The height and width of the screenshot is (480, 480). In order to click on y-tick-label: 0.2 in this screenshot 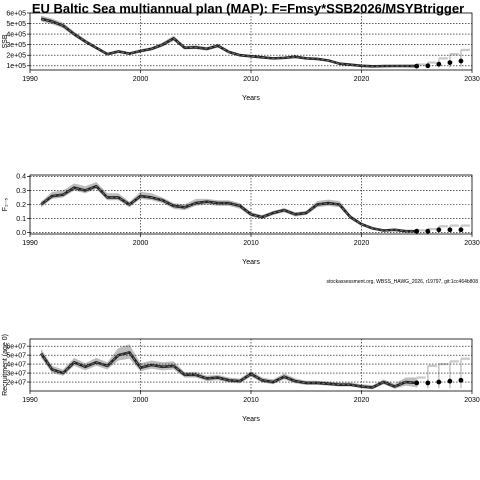, I will do `click(21, 205)`.